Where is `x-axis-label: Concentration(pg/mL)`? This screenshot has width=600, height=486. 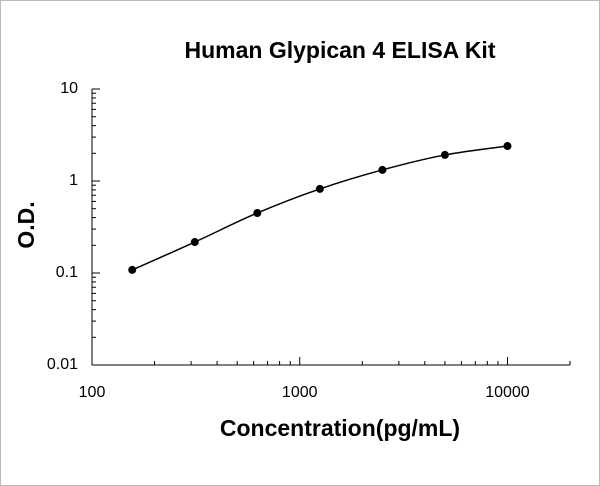
x-axis-label: Concentration(pg/mL) is located at coordinates (340, 428).